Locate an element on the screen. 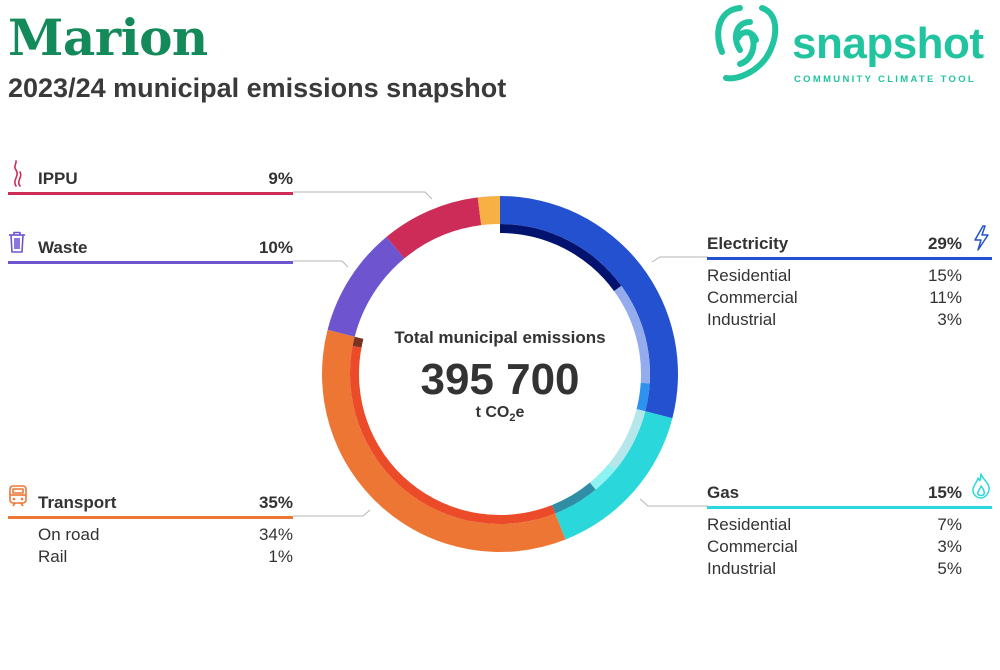  snapshot-swirl-icon is located at coordinates (747, 43).